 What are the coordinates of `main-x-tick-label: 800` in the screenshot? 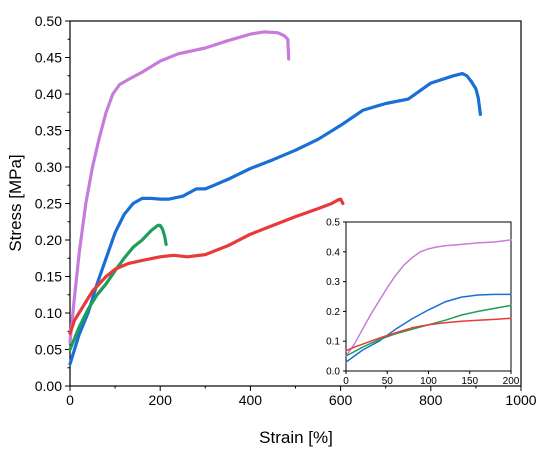 It's located at (431, 400).